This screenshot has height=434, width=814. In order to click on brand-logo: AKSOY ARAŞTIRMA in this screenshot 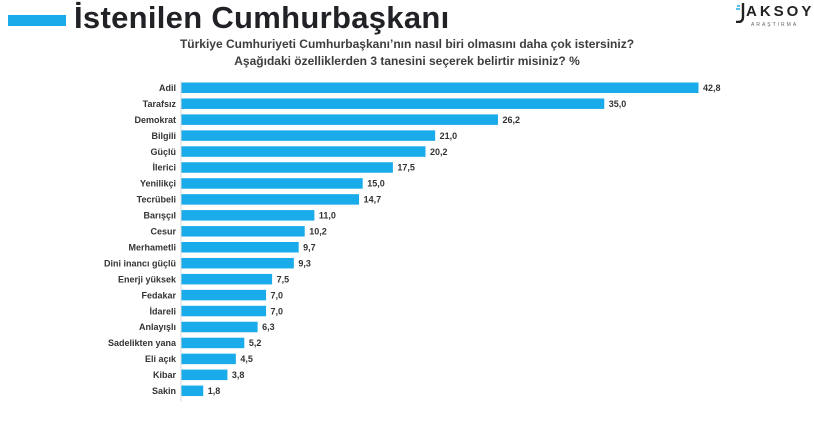, I will do `click(772, 21)`.